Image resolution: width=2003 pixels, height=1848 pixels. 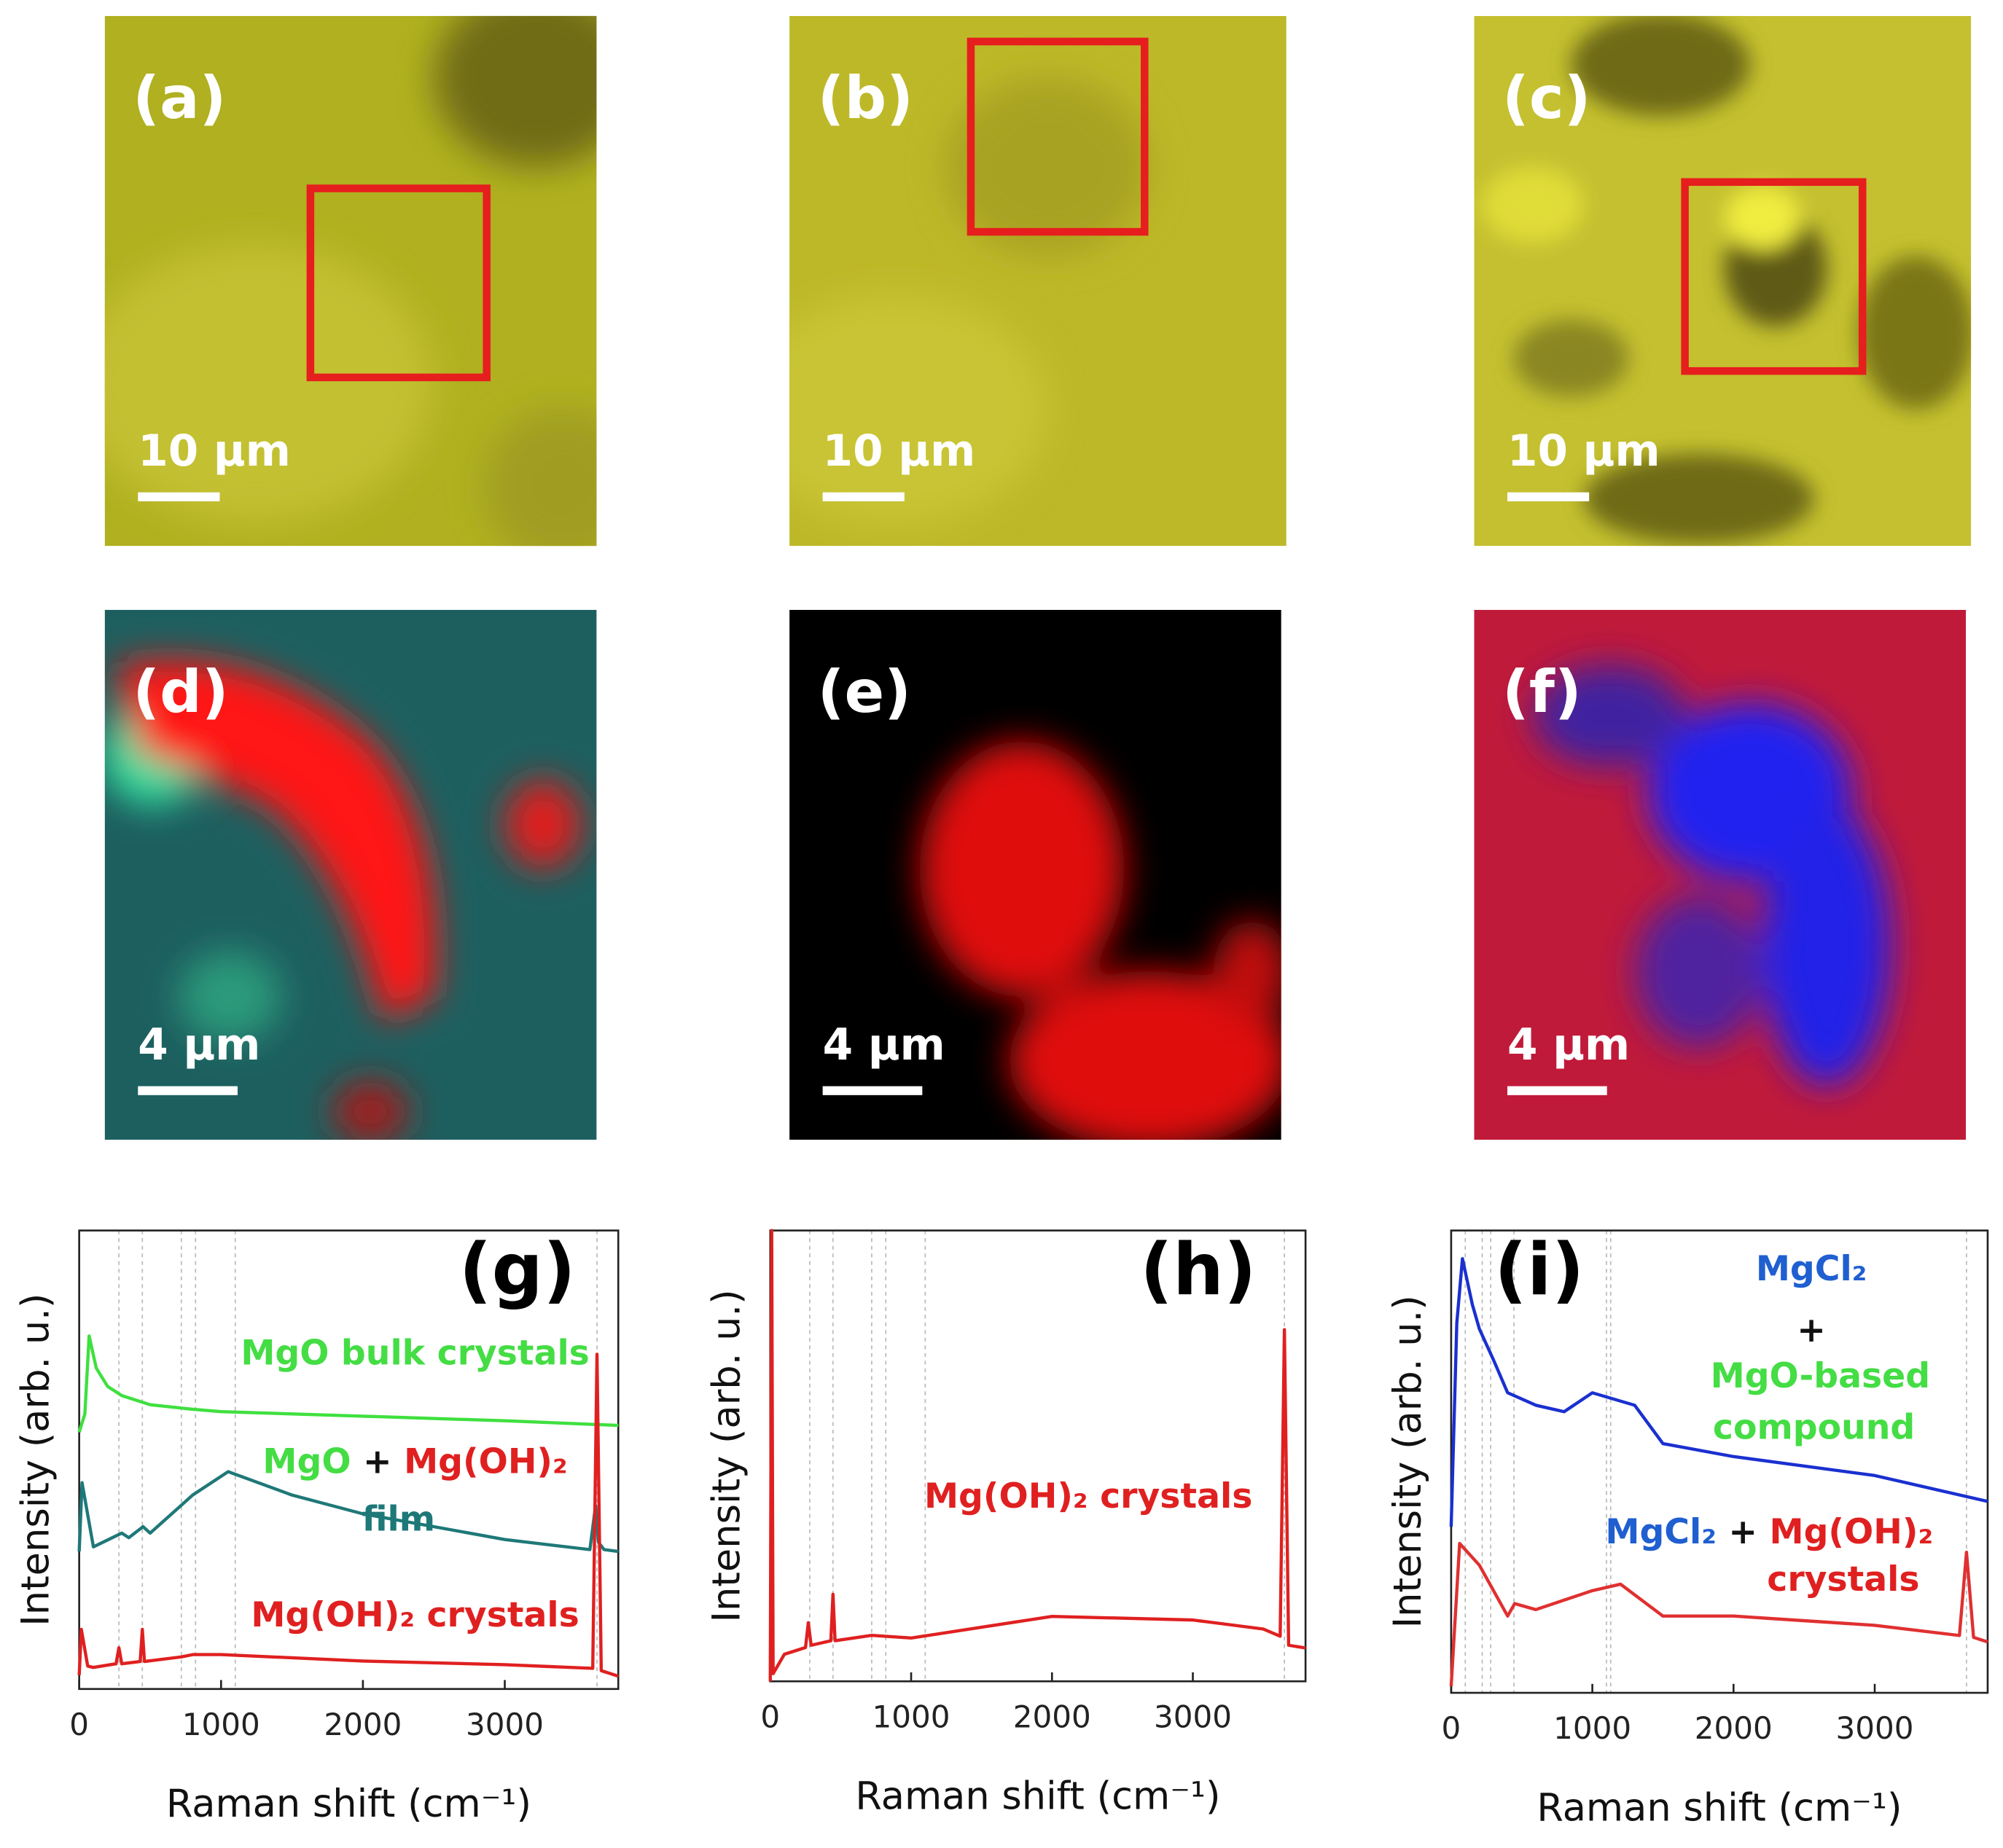 I want to click on annotation: MgO-based, so click(x=1821, y=1376).